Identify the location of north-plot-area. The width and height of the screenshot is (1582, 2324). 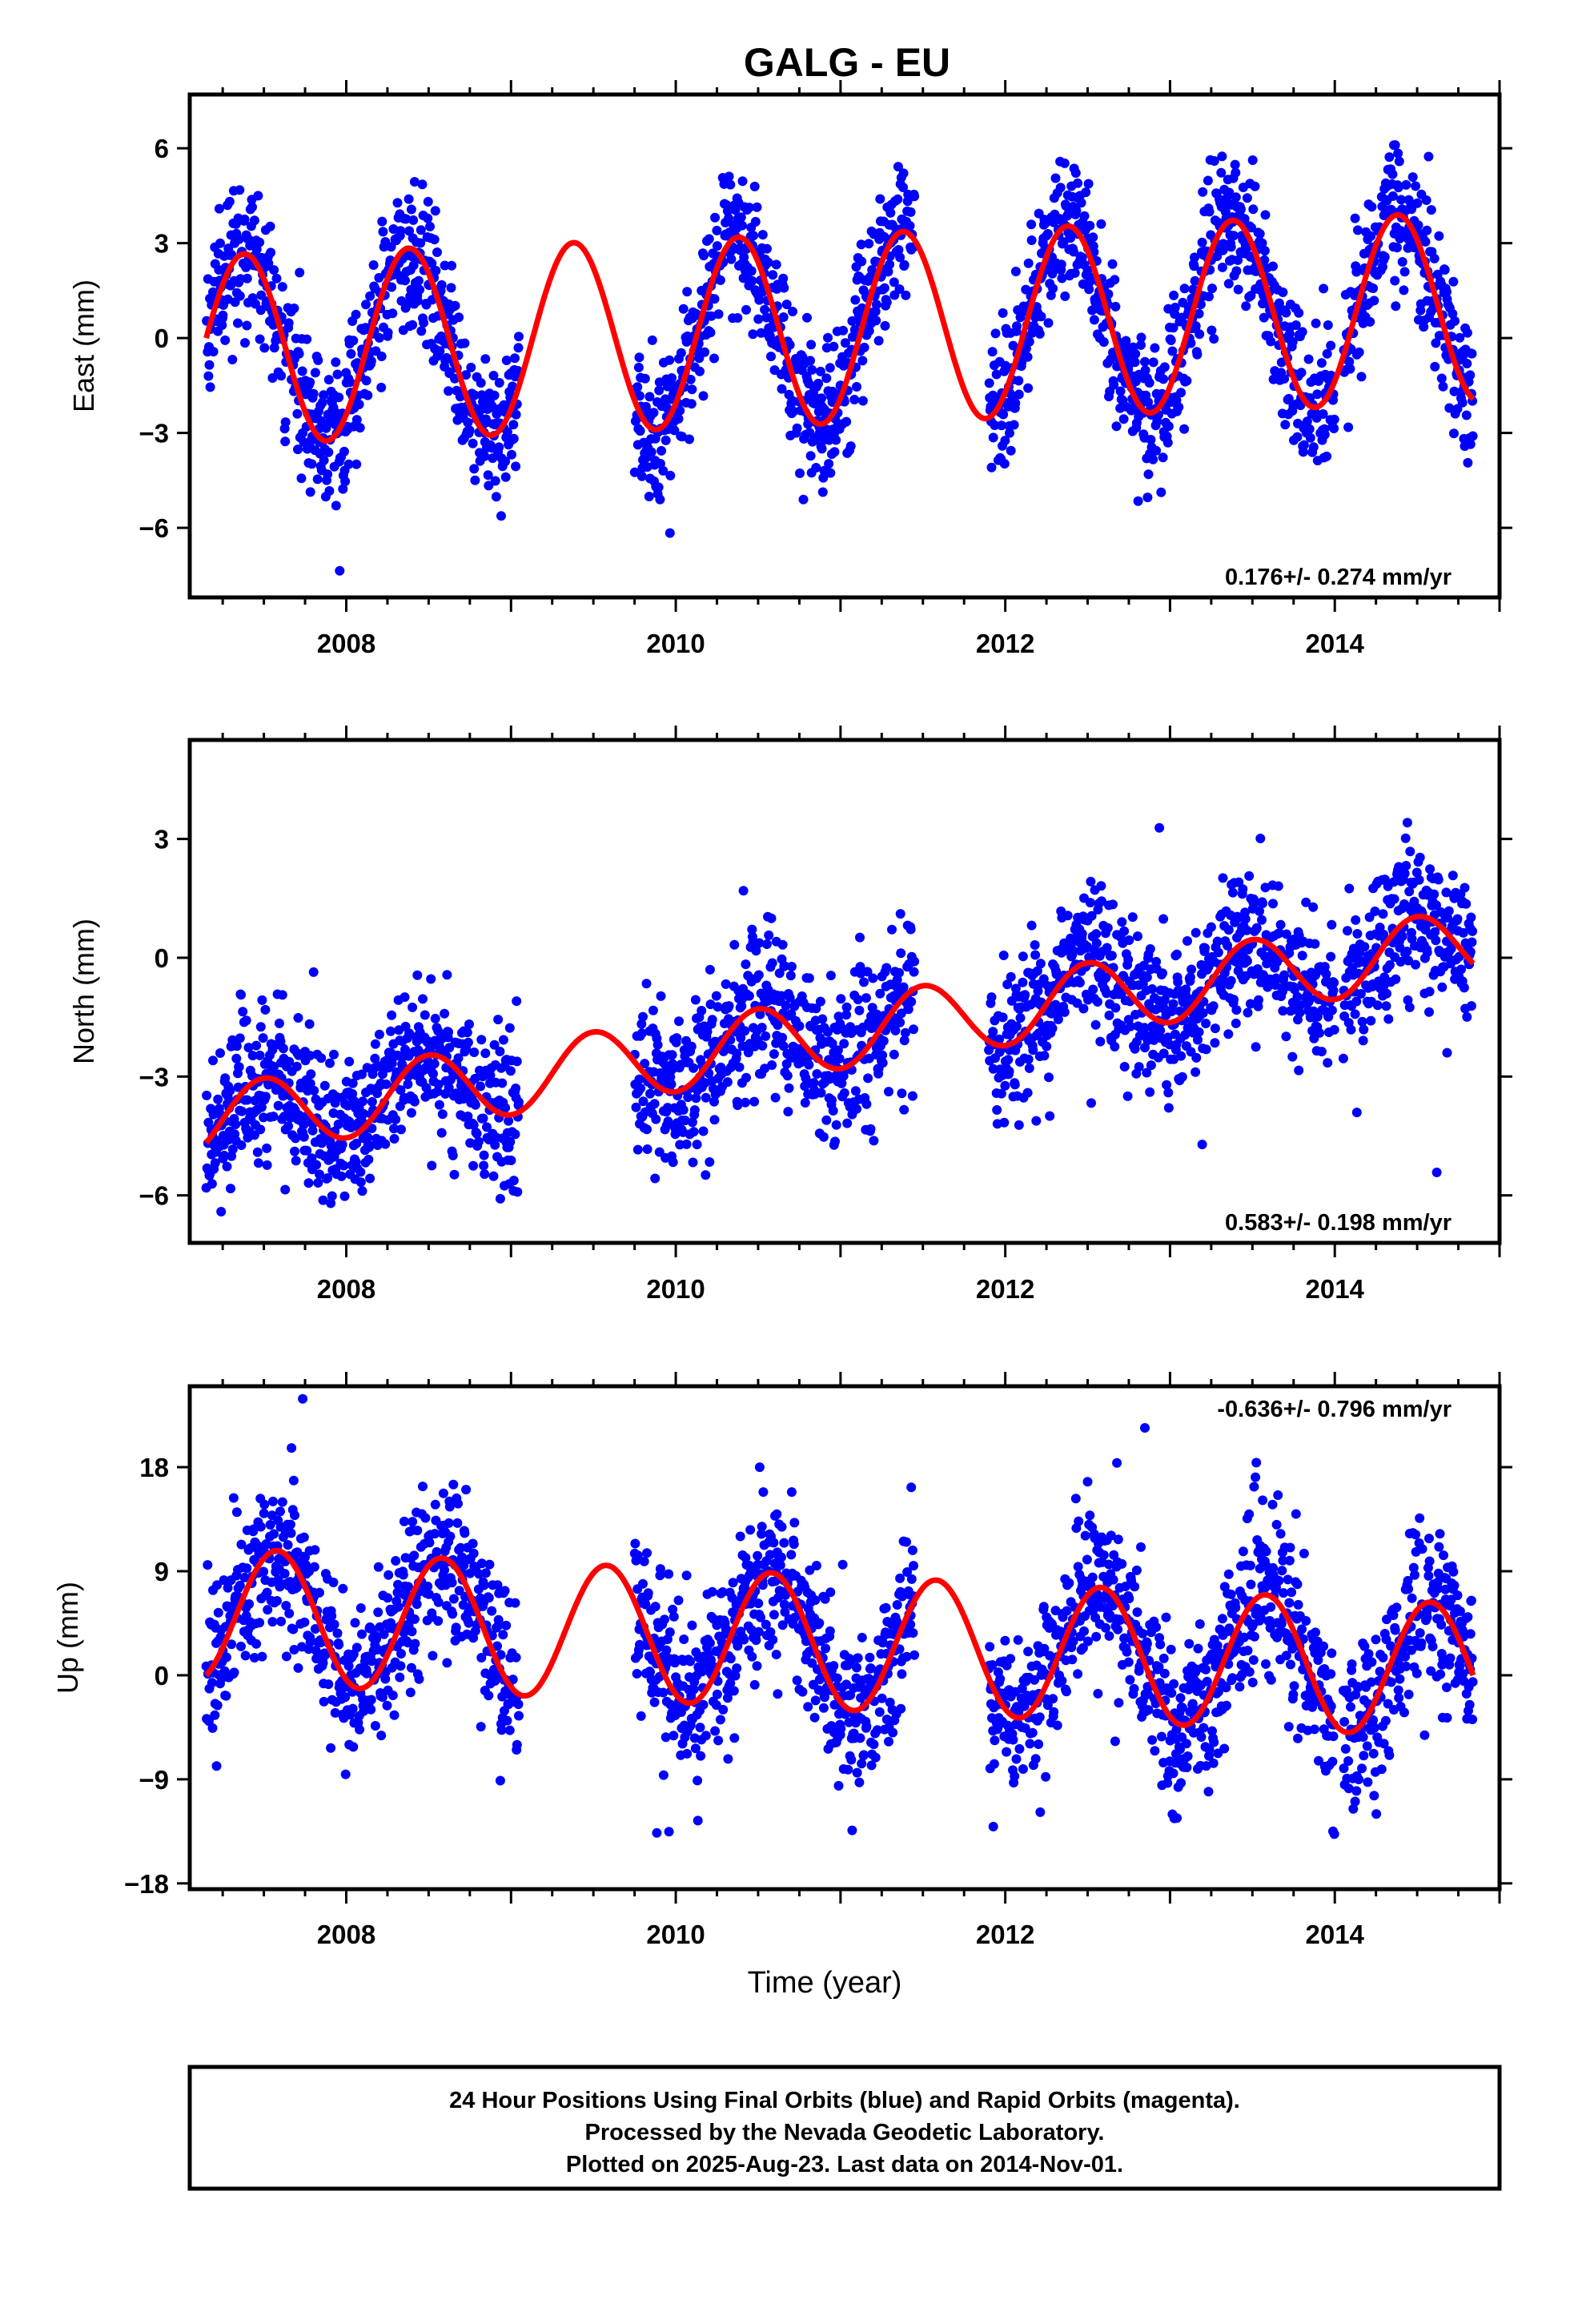
(840, 1017).